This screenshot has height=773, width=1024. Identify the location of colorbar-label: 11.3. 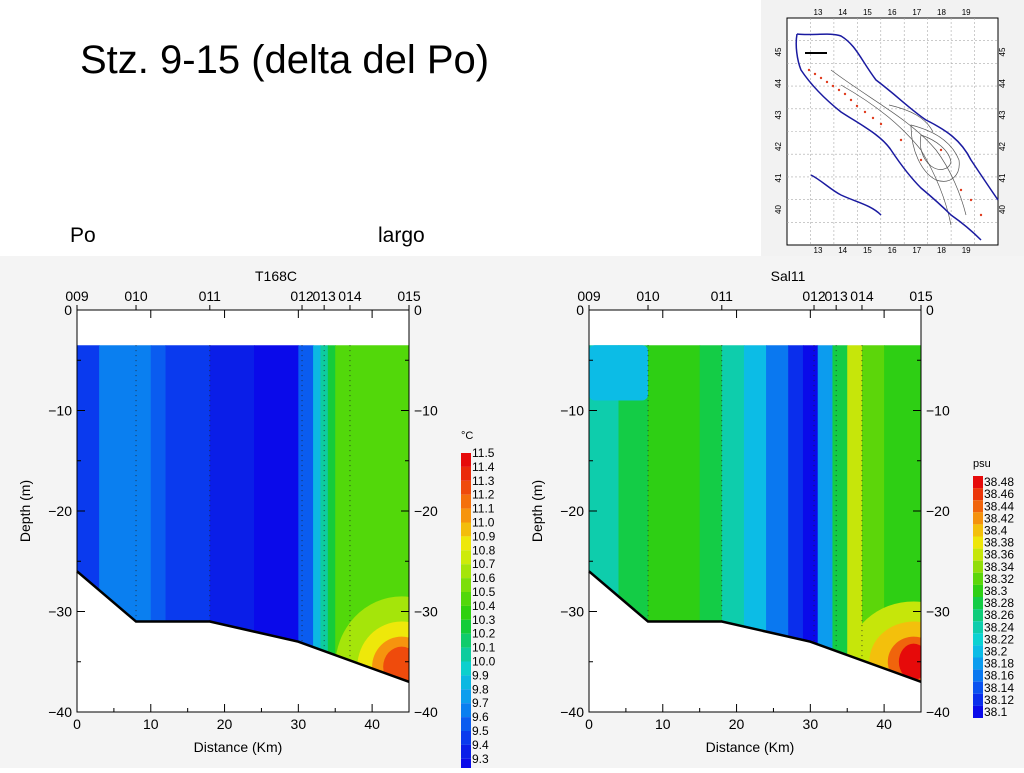
(483, 481).